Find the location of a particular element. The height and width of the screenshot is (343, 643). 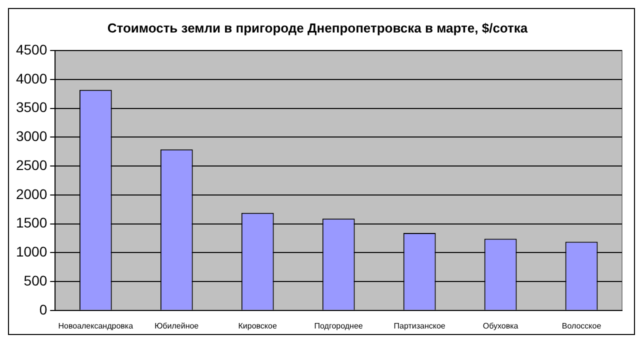

x-tick-label: Кировское is located at coordinates (258, 325).